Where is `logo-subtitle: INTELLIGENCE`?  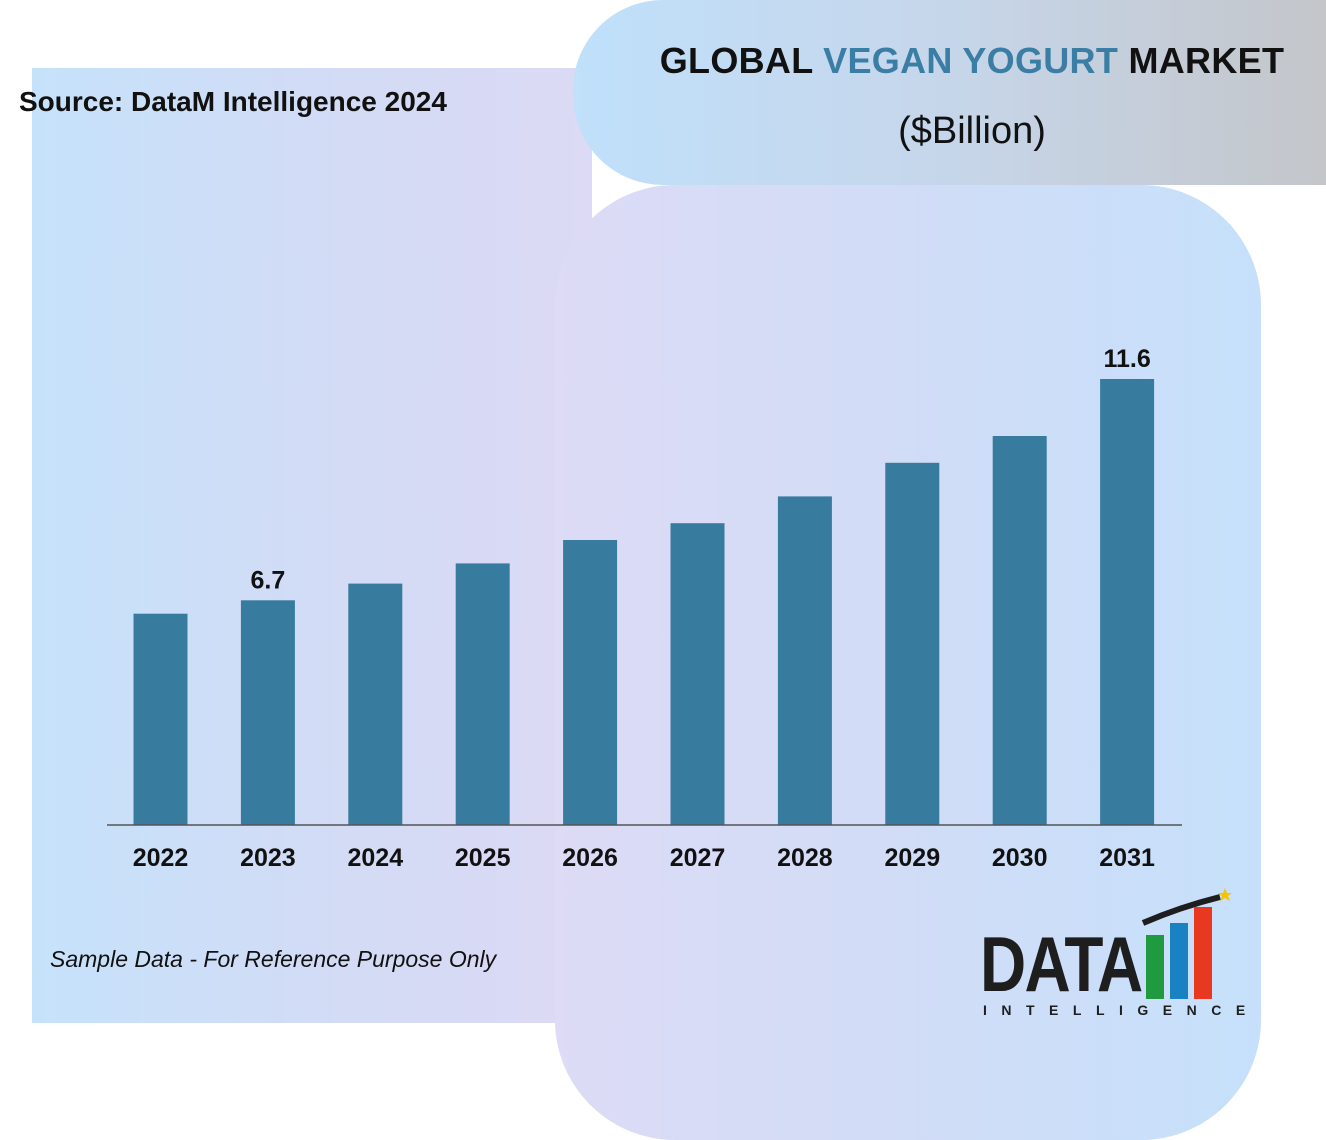
logo-subtitle: INTELLIGENCE is located at coordinates (1121, 1010).